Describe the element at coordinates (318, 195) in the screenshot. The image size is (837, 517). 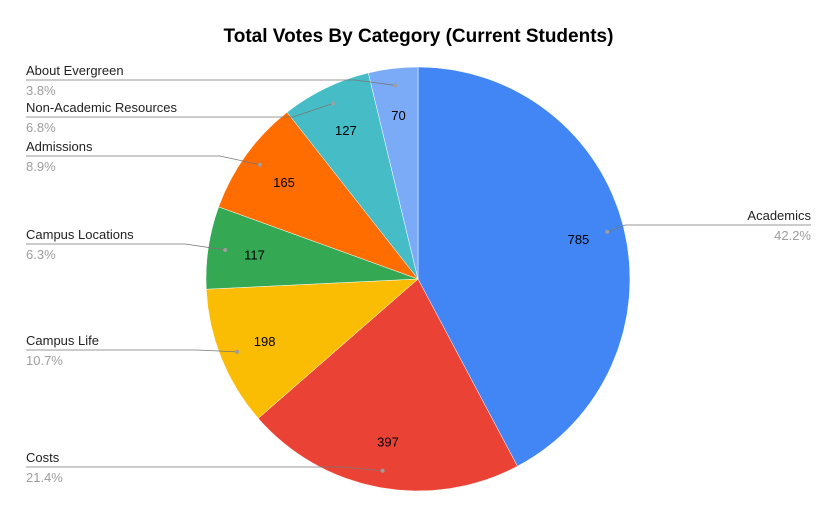
I see `pie-slice-admissions` at that location.